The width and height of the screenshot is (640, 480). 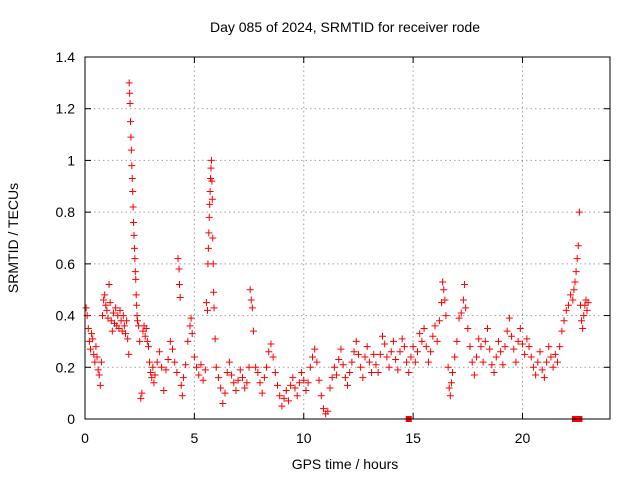 I want to click on x-tick-label: 5, so click(x=194, y=438).